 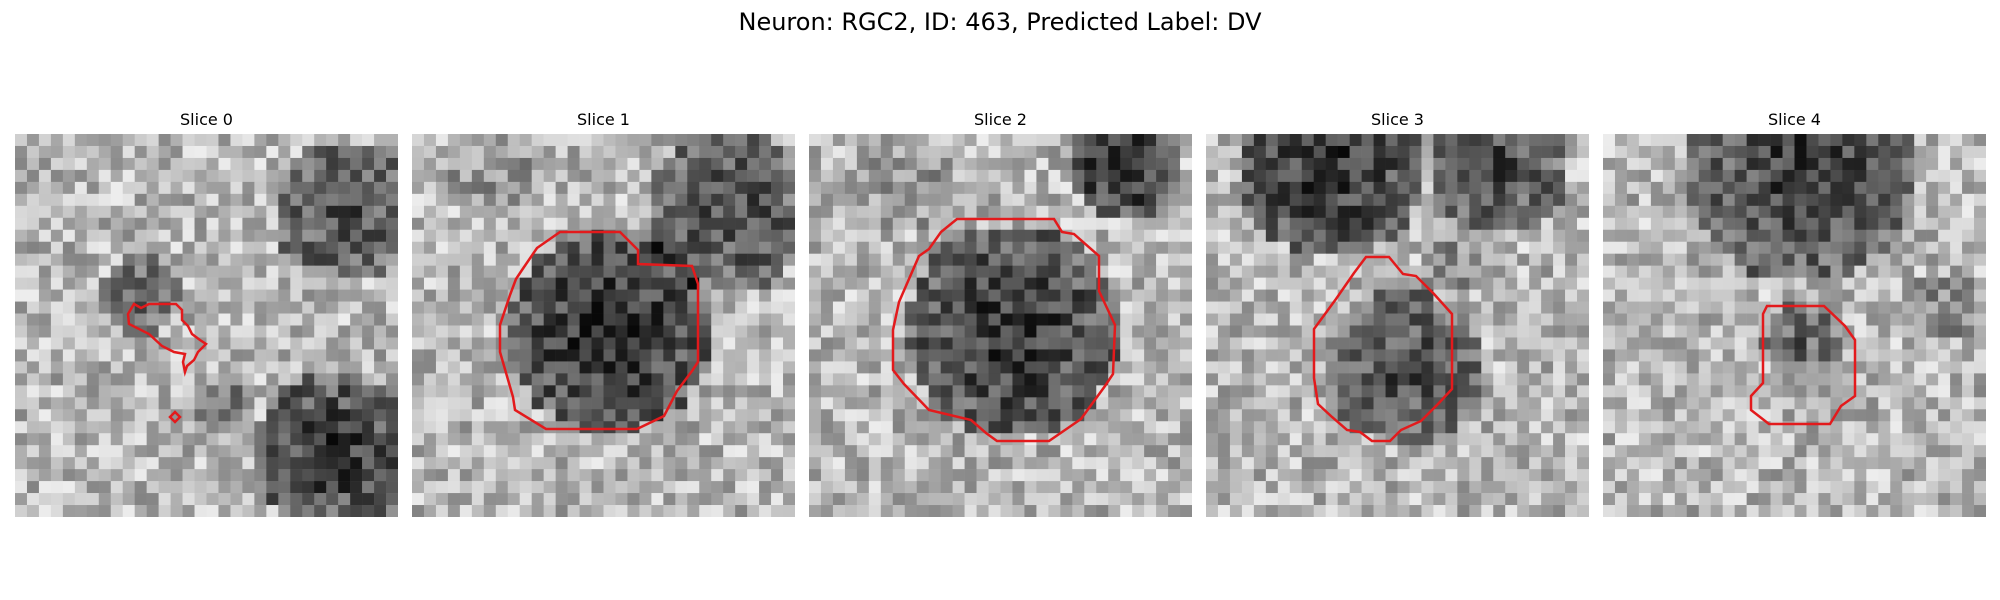 I want to click on slice-1-contour, so click(x=599, y=330).